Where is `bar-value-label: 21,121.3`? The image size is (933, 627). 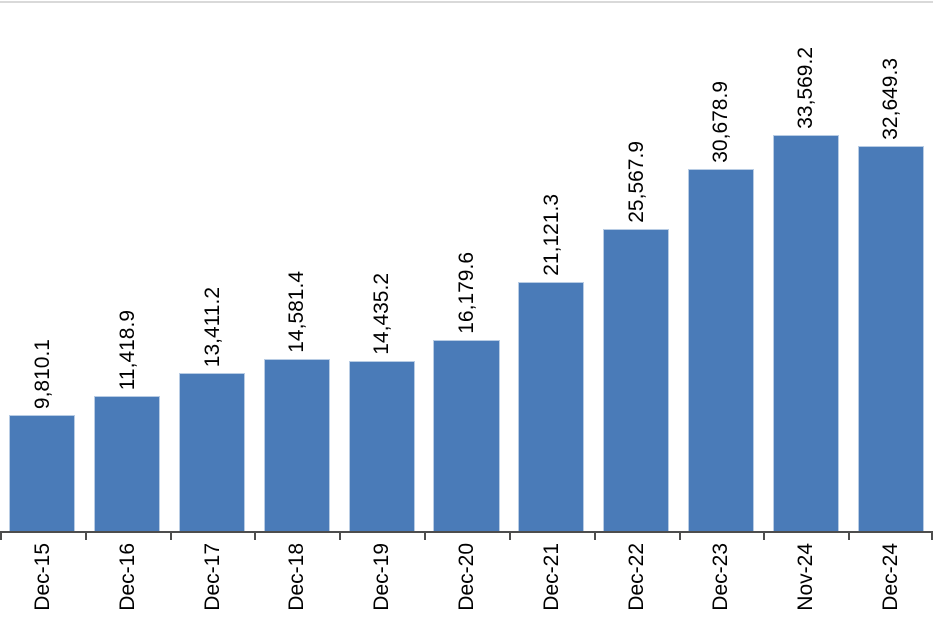
bar-value-label: 21,121.3 is located at coordinates (551, 235).